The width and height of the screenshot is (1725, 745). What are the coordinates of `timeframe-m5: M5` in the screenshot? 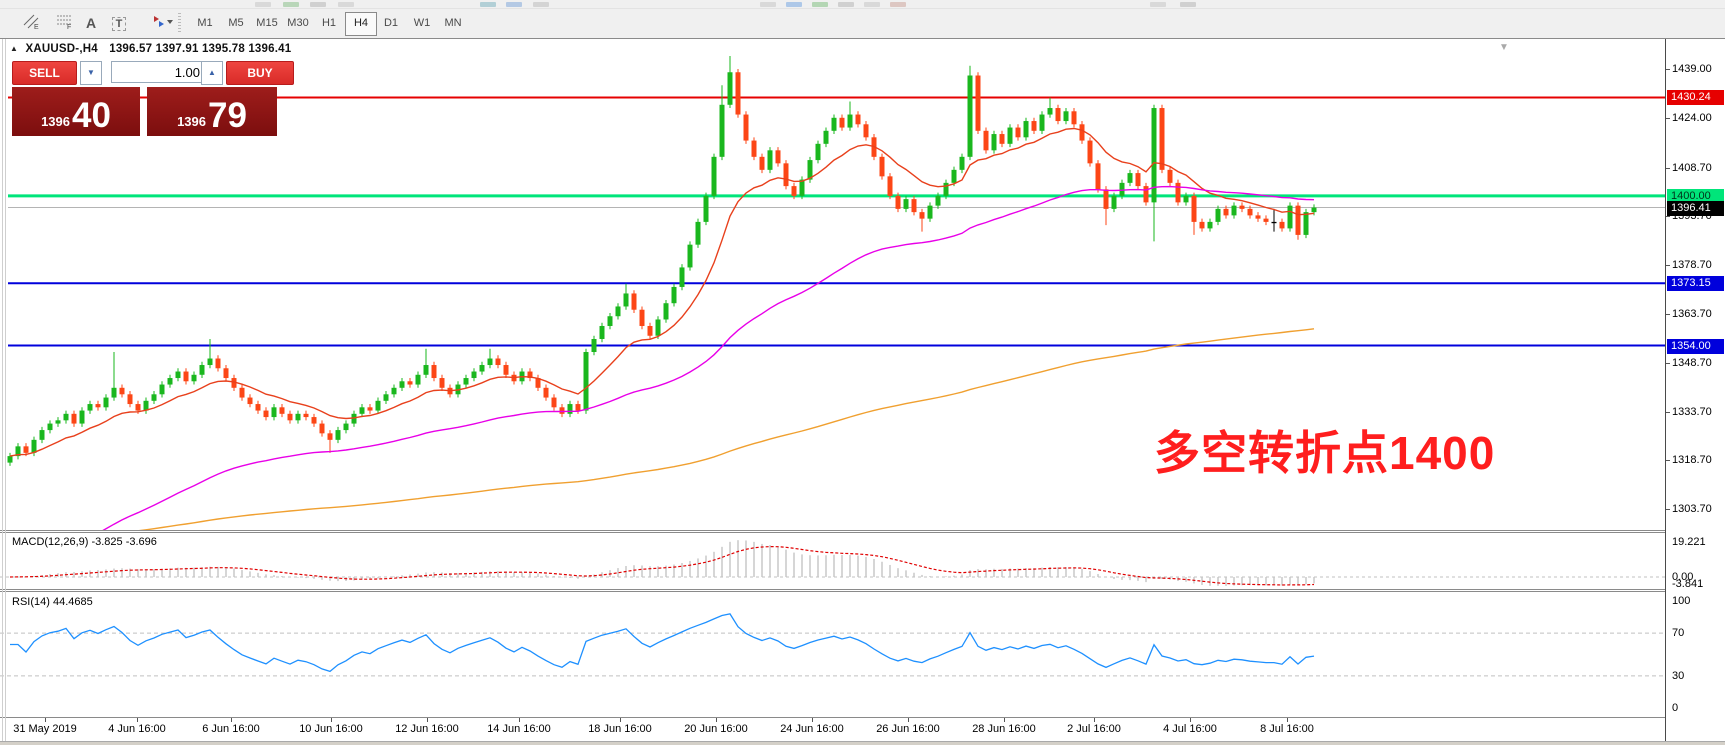 It's located at (236, 23).